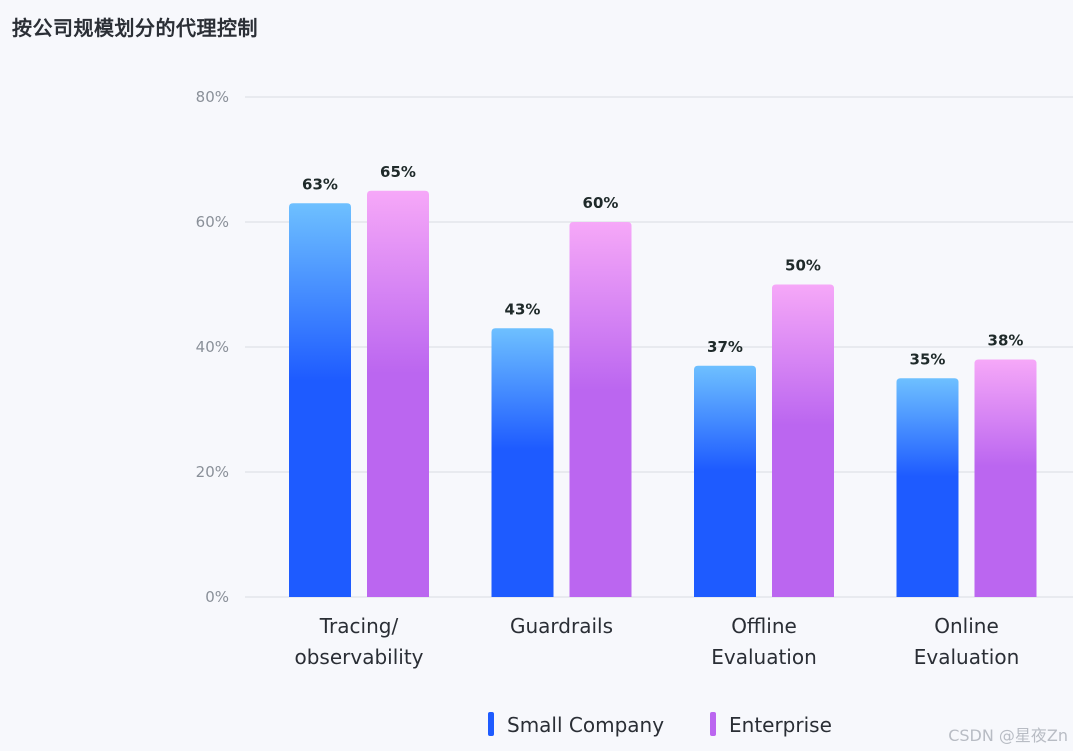  I want to click on legend-swatch-enterprise, so click(713, 724).